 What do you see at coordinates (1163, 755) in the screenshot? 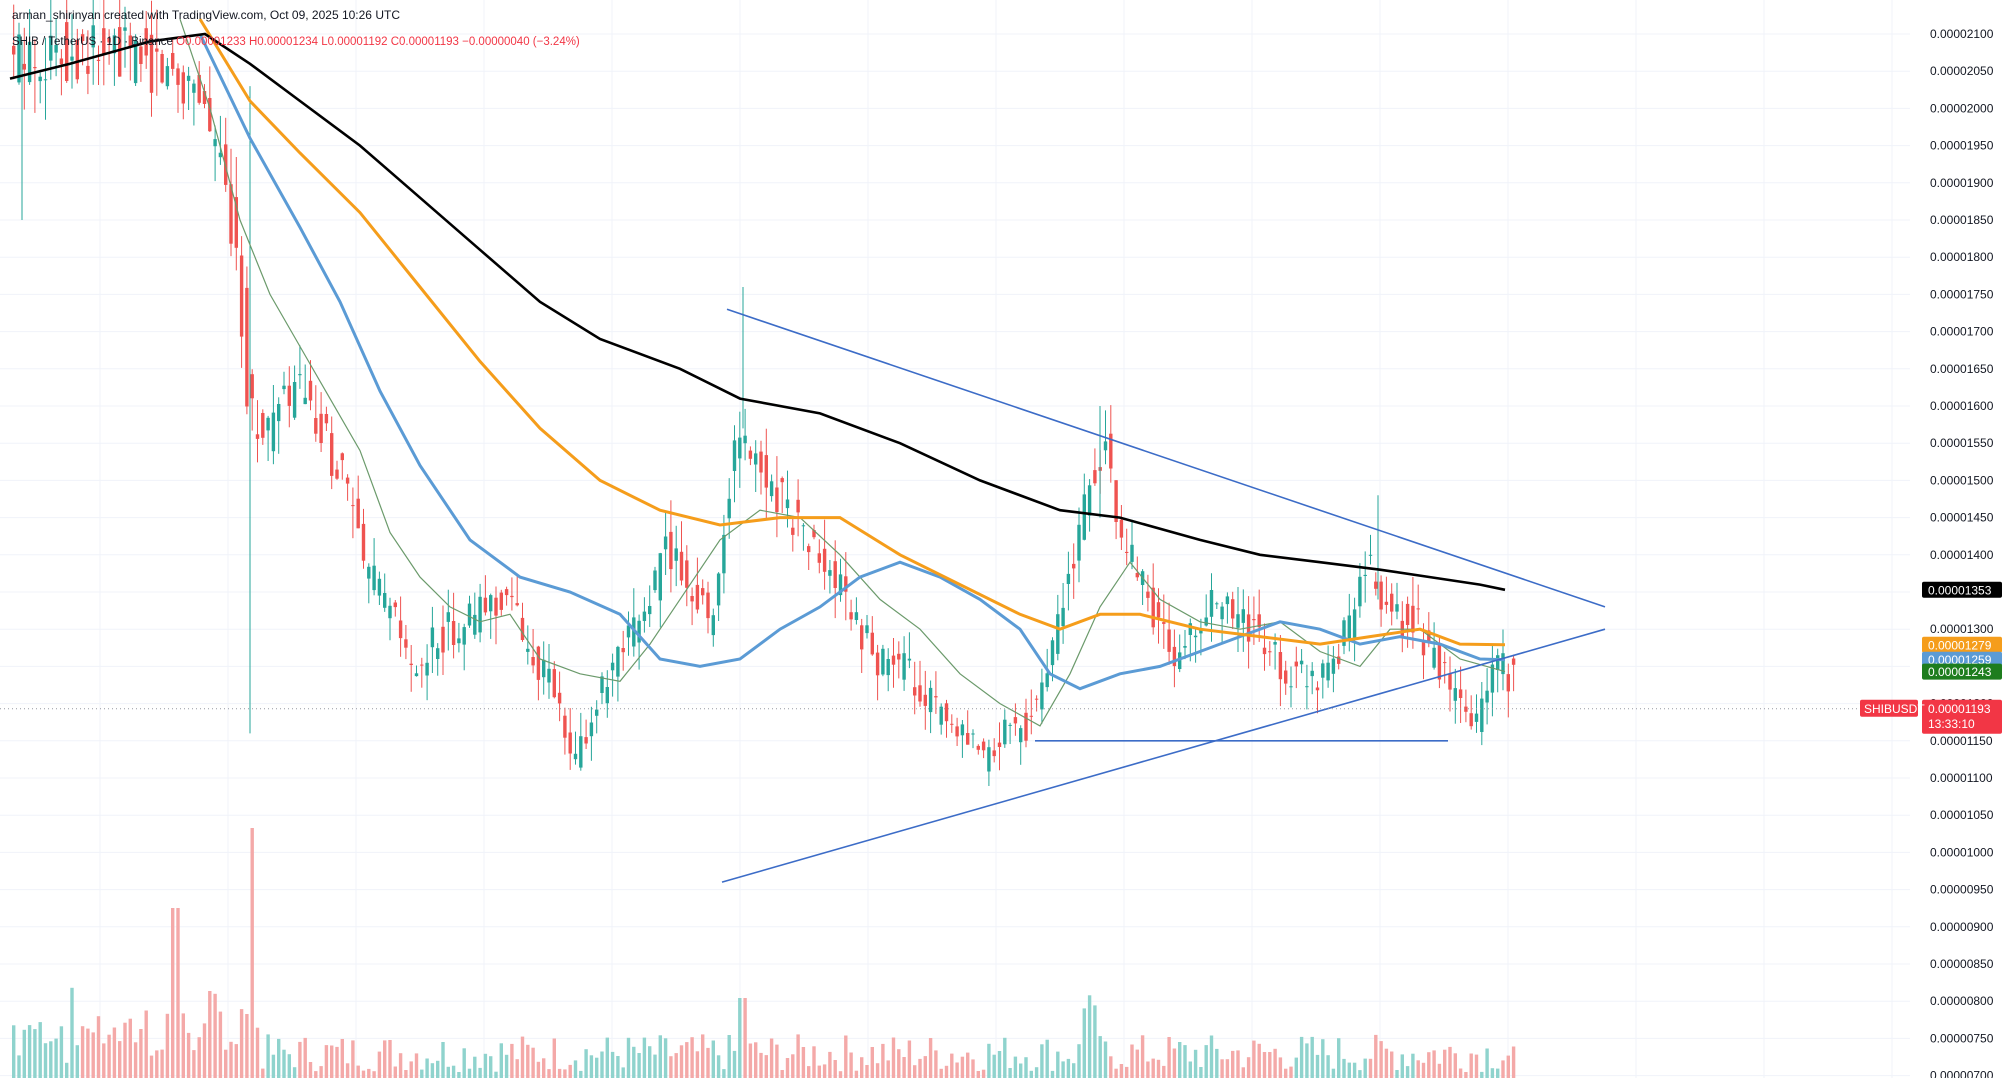
I see `triangle-lower-trendline` at bounding box center [1163, 755].